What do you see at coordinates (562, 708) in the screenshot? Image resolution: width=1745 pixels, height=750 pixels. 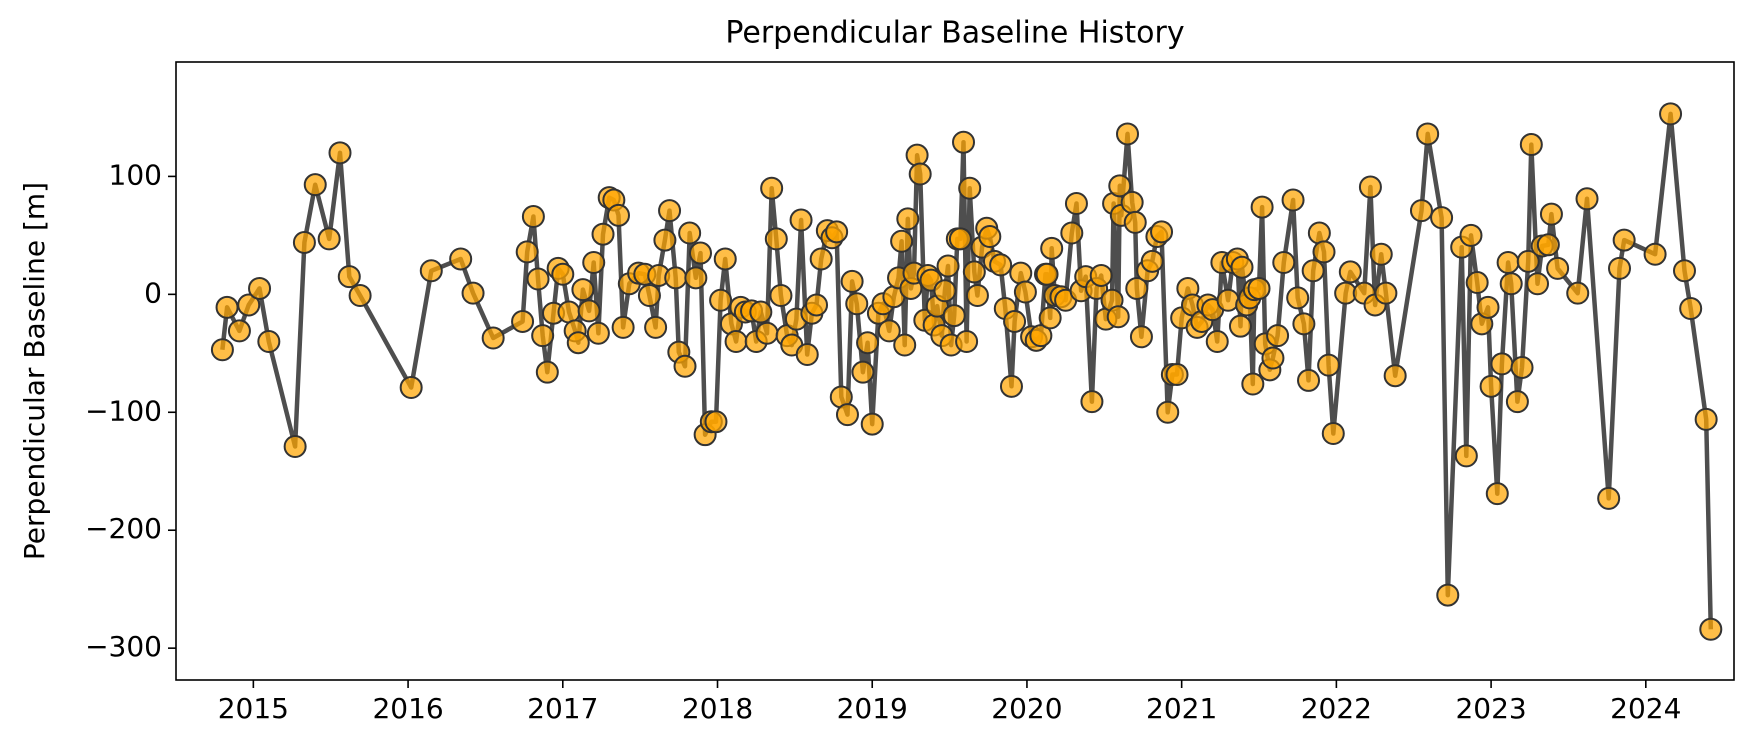 I see `x-tick-label: 2017` at bounding box center [562, 708].